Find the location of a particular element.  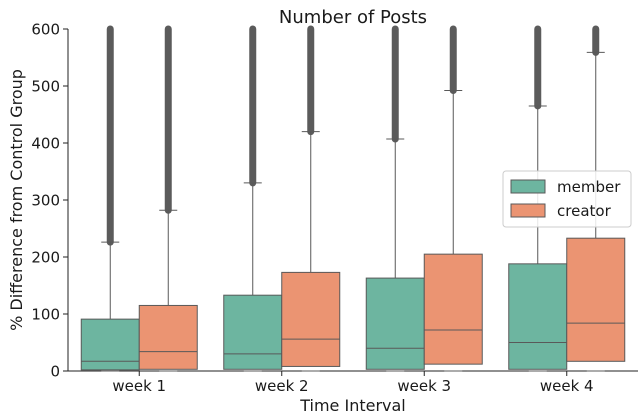

y-tick-label: 300 is located at coordinates (45, 201).